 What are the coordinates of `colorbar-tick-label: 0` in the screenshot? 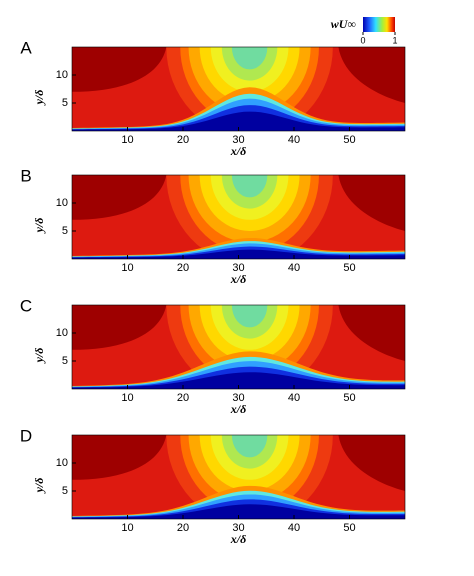 It's located at (362, 40).